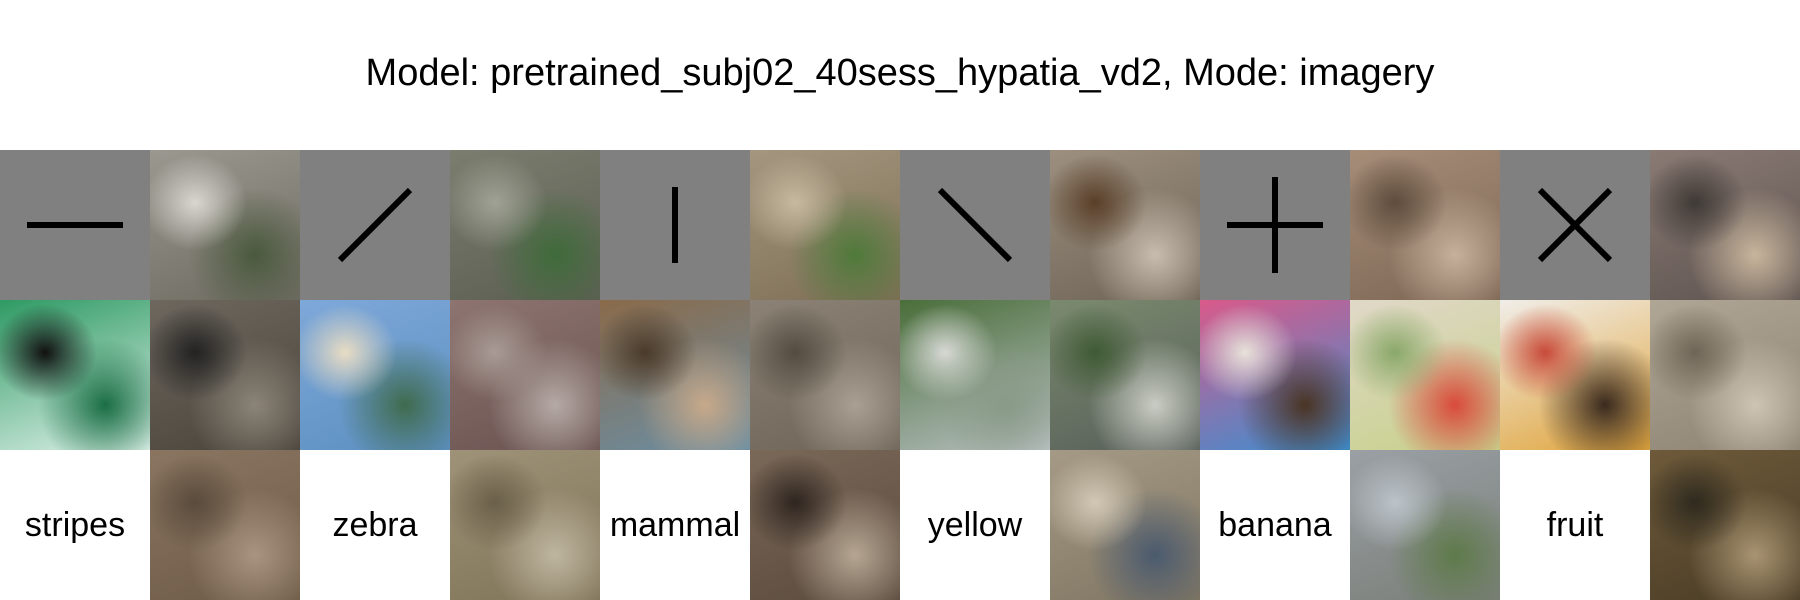 This screenshot has height=600, width=1800. What do you see at coordinates (1425, 225) in the screenshot?
I see `recon-stone-relief` at bounding box center [1425, 225].